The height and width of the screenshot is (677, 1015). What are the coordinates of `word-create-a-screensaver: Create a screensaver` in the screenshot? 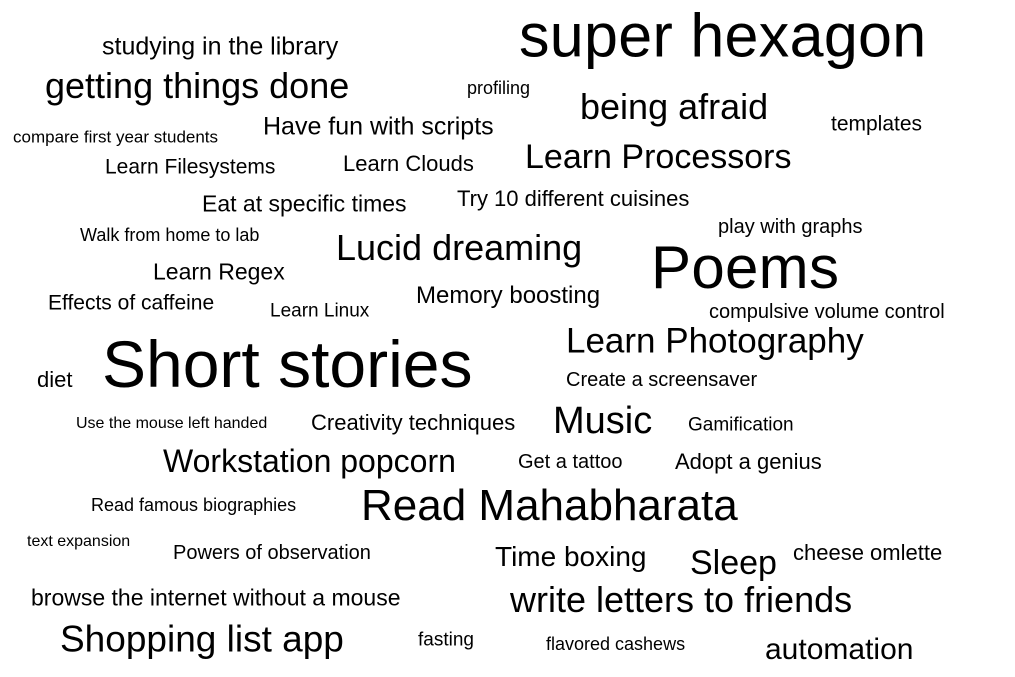 It's located at (662, 380).